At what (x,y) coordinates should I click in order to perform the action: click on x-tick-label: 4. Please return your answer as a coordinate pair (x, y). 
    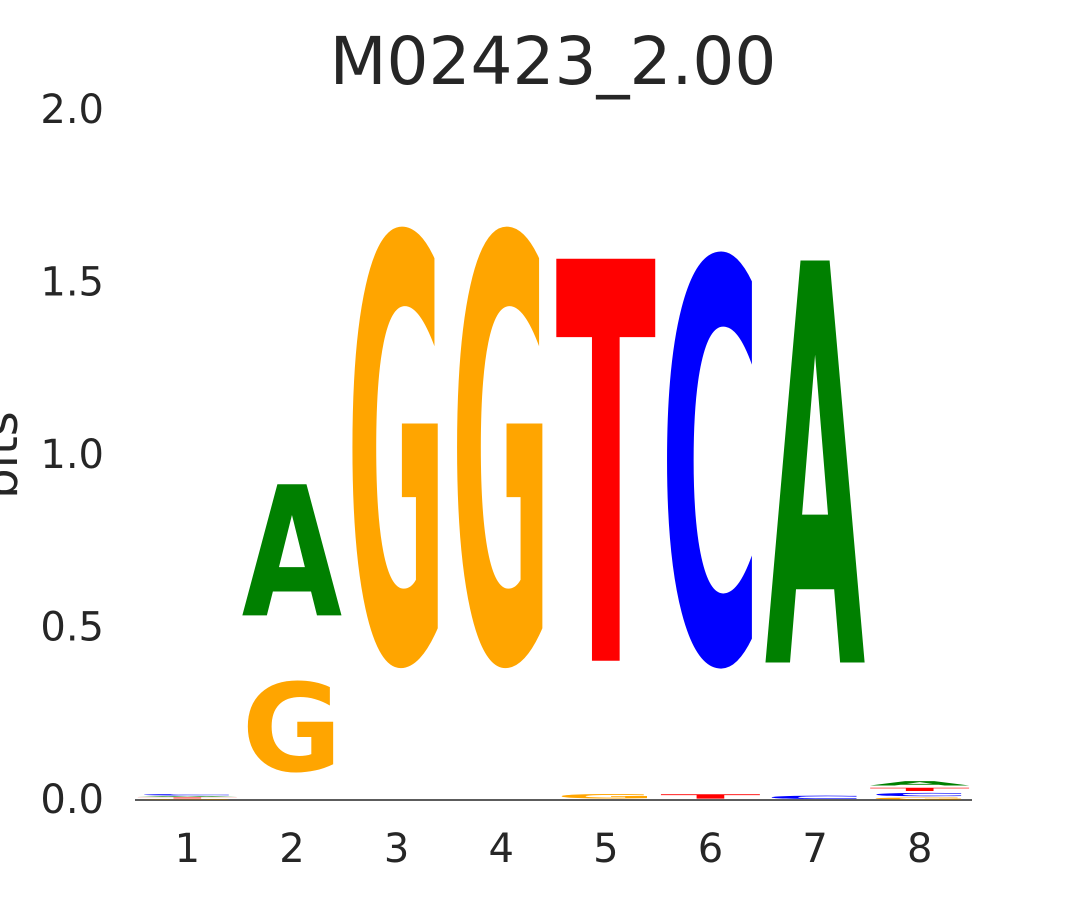
    Looking at the image, I should click on (500, 849).